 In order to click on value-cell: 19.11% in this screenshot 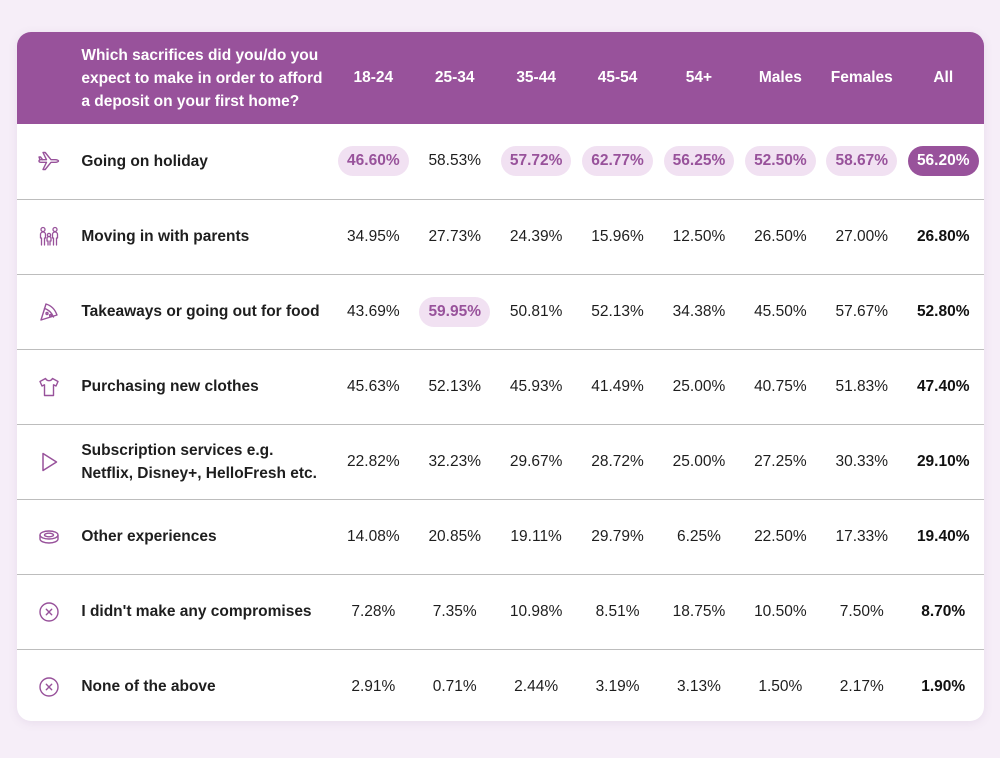, I will do `click(536, 536)`.